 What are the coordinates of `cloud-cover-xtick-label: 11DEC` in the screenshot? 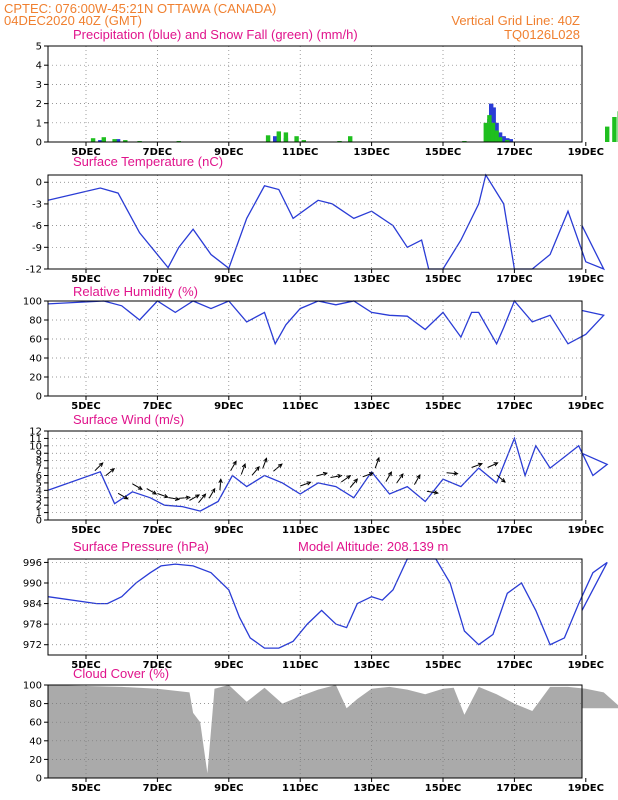 It's located at (300, 788).